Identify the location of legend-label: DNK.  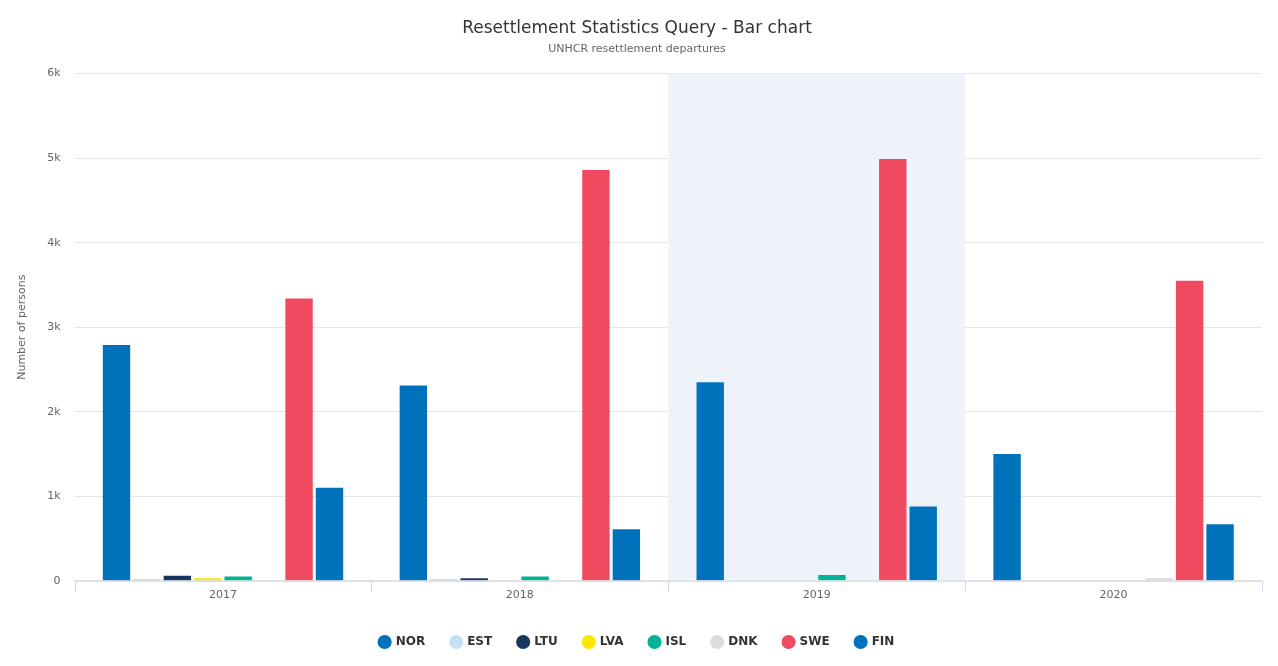
(743, 641).